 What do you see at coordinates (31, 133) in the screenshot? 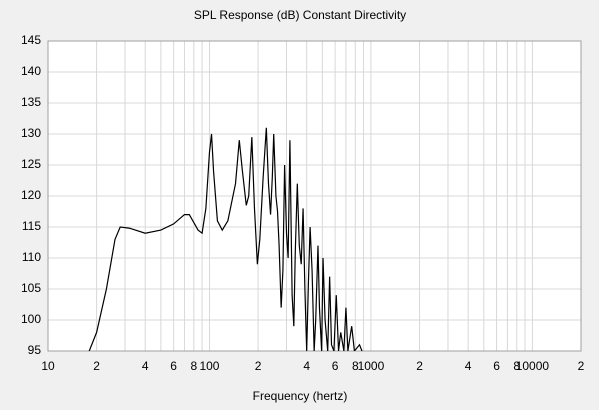
I see `y-tick-label: 130` at bounding box center [31, 133].